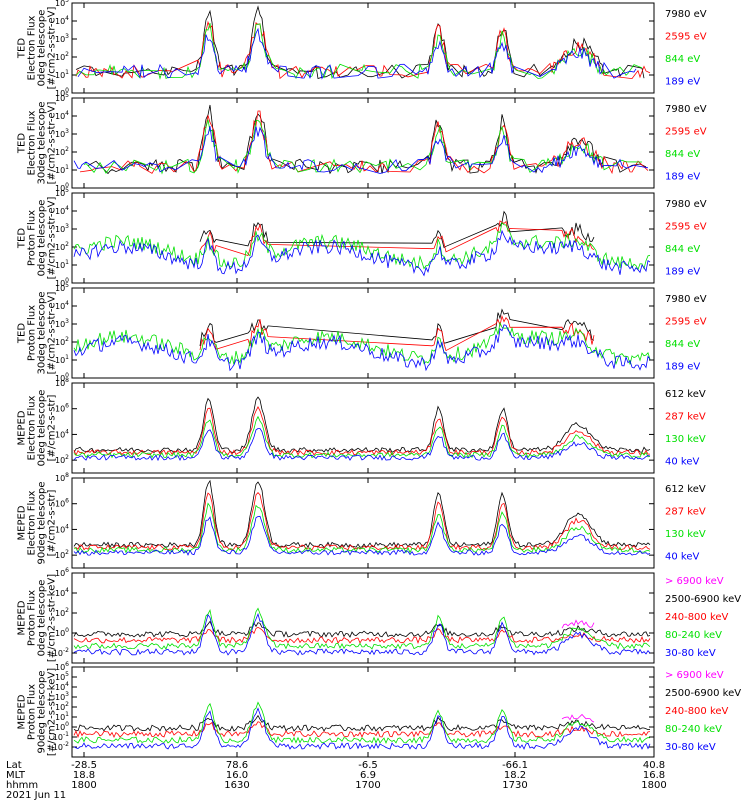  Describe the element at coordinates (236, 785) in the screenshot. I see `x-tick-label-time: 1630` at that location.